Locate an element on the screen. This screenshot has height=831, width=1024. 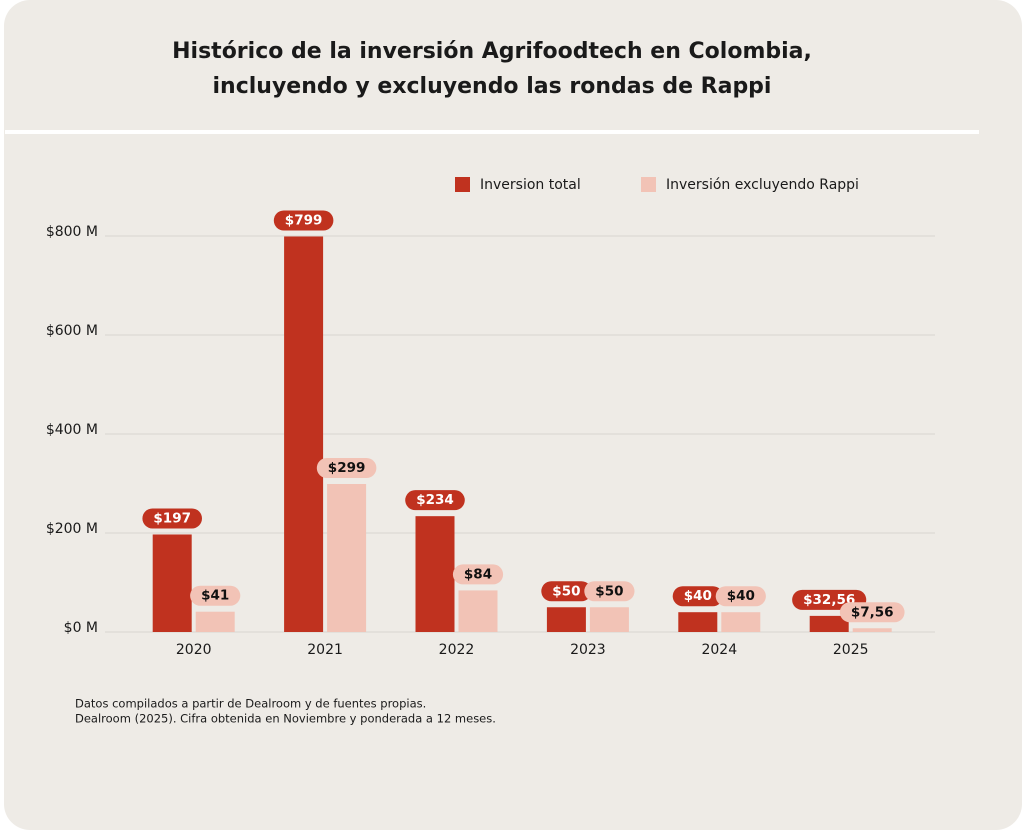
value-label: $41 is located at coordinates (215, 596).